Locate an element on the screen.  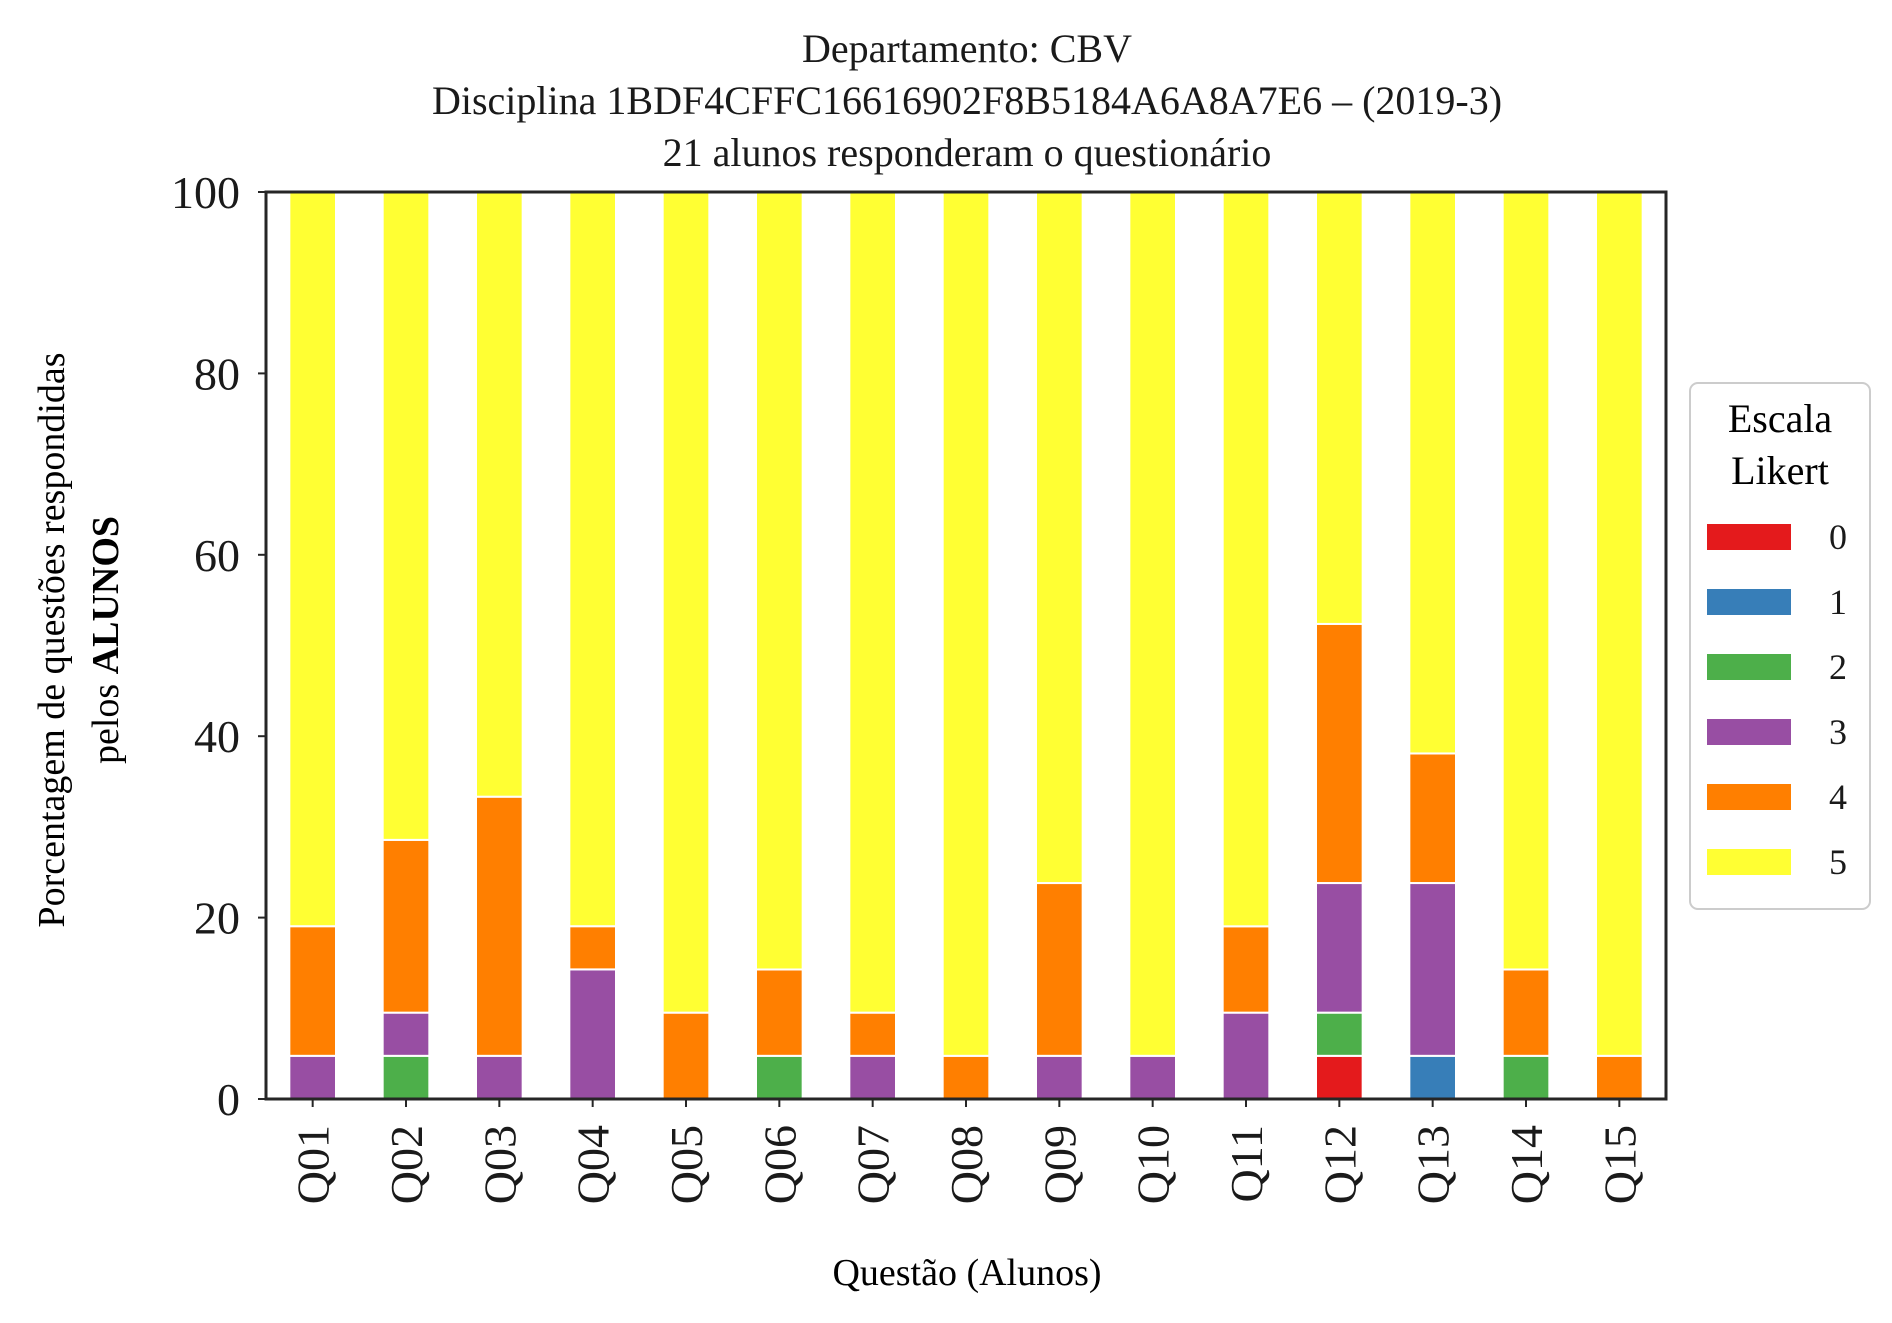
y-axis-label-prefix: pelos is located at coordinates (106, 719).